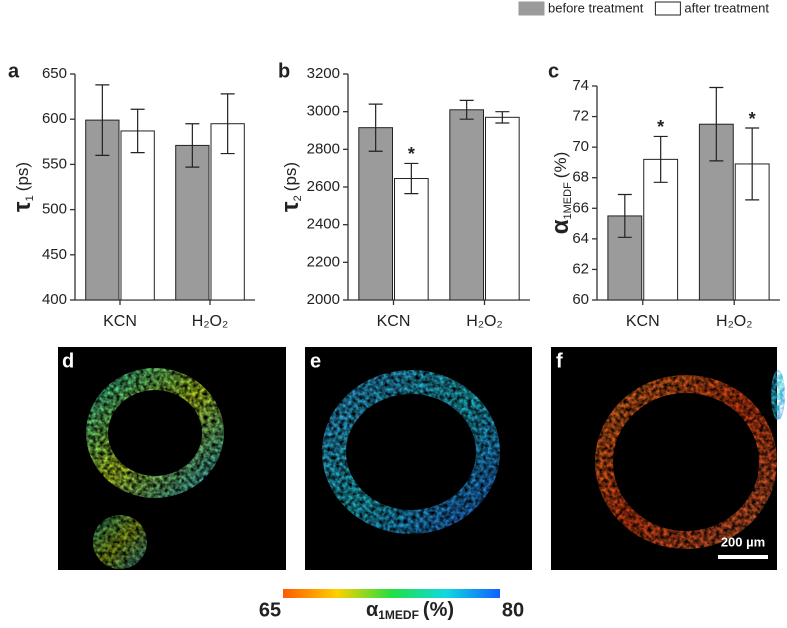  I want to click on y-tick-label: 650, so click(54, 73).